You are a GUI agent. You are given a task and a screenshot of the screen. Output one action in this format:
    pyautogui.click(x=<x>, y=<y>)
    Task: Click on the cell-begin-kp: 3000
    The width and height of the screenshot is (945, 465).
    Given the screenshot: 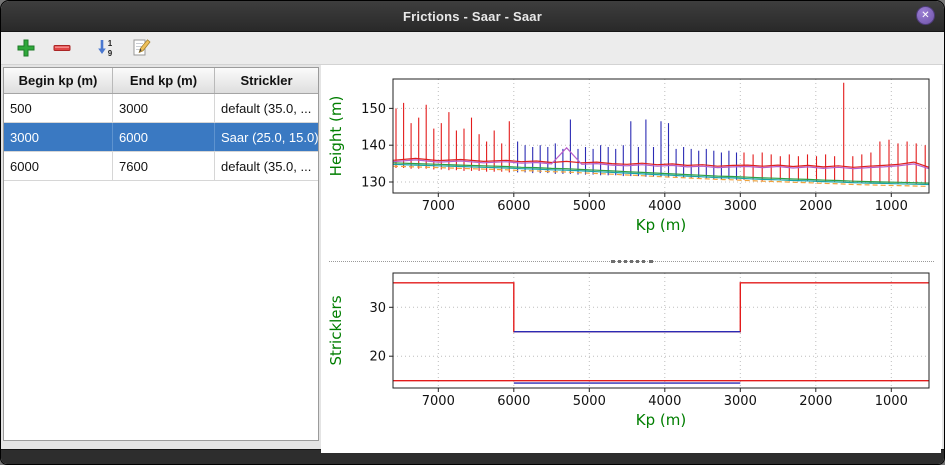 What is the action you would take?
    pyautogui.click(x=58, y=137)
    